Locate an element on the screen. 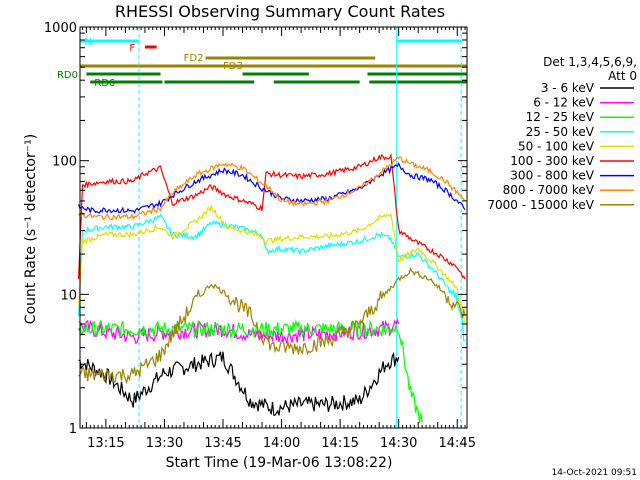 The height and width of the screenshot is (480, 640). legend-label-1: 6 - 12 keV is located at coordinates (564, 103).